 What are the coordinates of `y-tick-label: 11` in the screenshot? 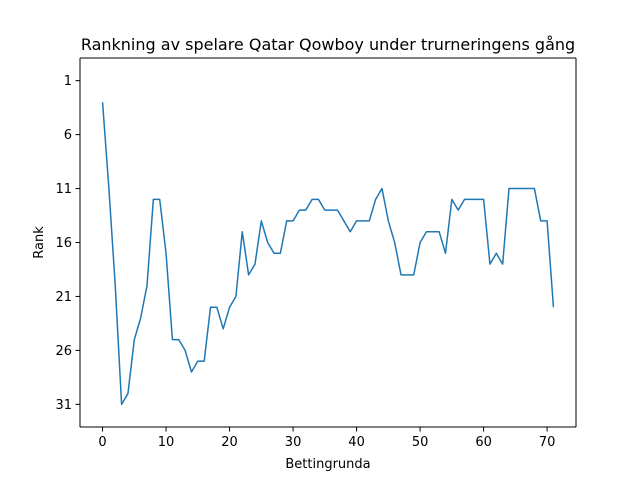 It's located at (63, 189).